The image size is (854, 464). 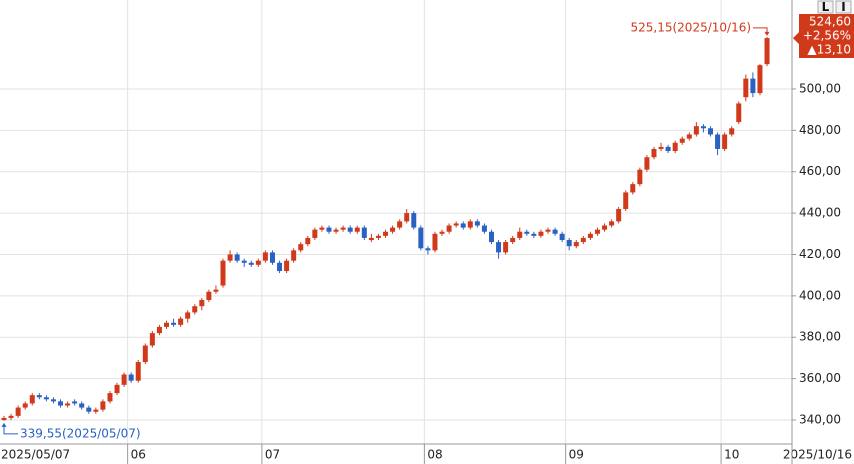 I want to click on y-tick-label: 500,00, so click(x=820, y=88).